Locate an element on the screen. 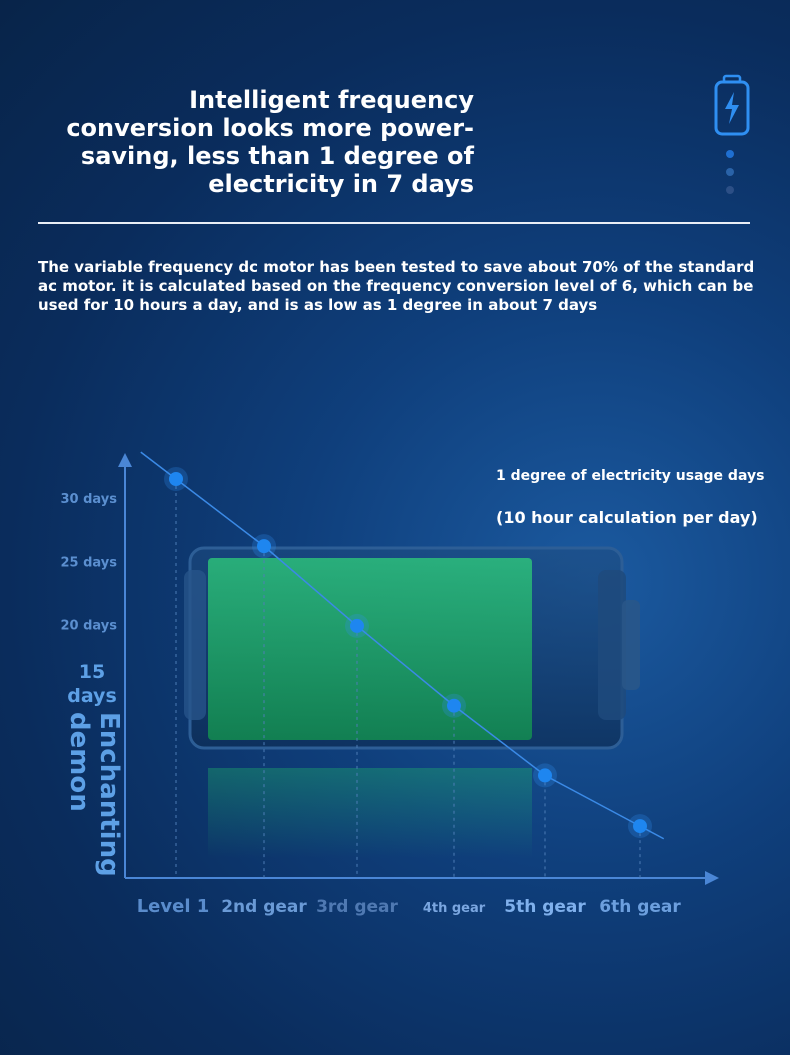 The width and height of the screenshot is (790, 1055). side-label: Enchanting demon is located at coordinates (94, 794).